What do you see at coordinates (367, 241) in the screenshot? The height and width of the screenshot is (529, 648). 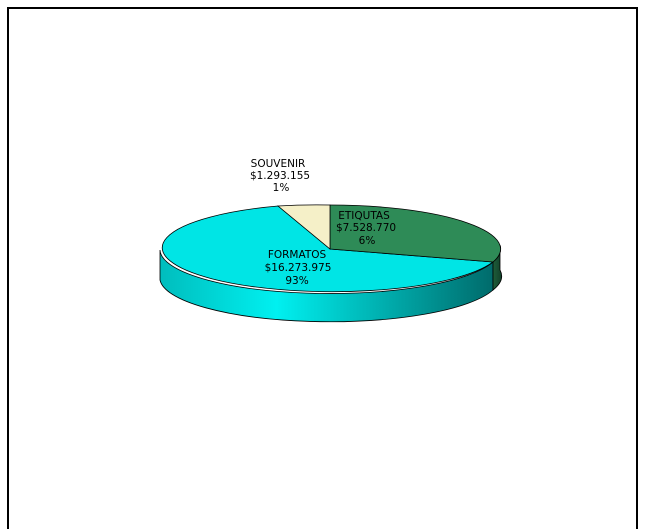 I see `label-etiqutas-percent: 6%` at bounding box center [367, 241].